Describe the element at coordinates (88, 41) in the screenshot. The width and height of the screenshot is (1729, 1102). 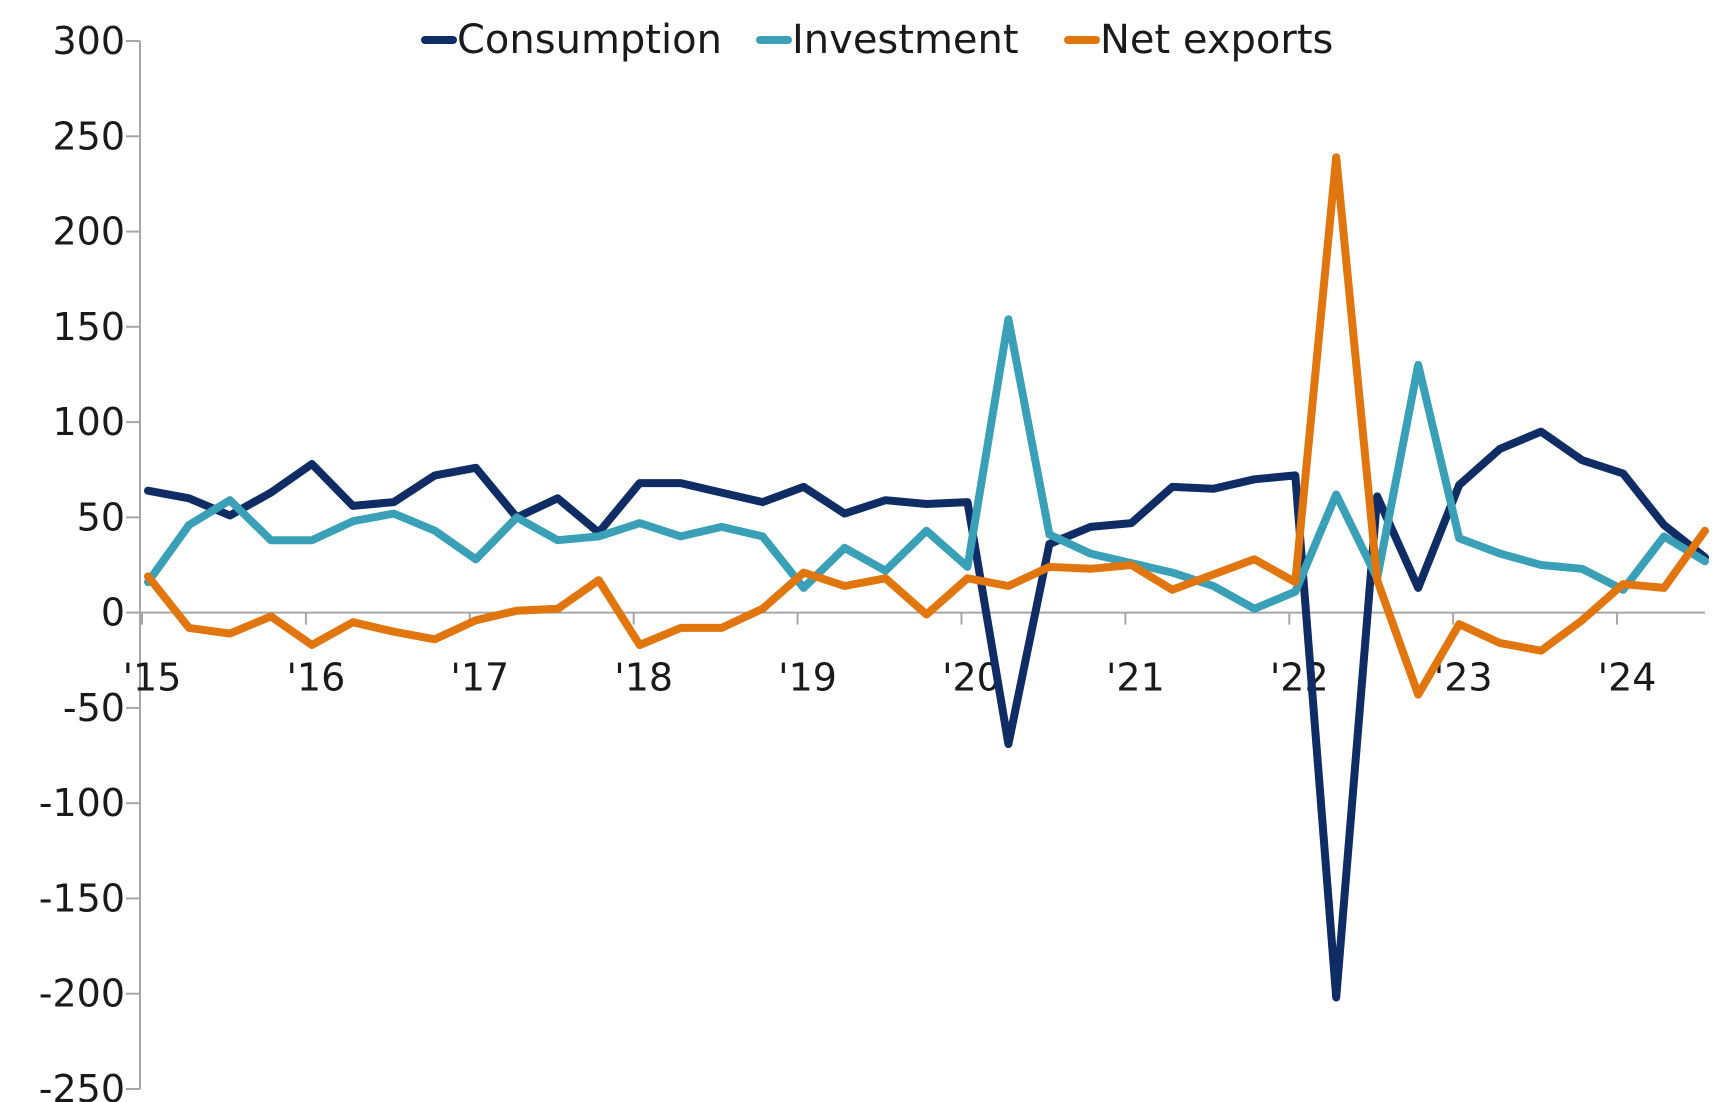
I see `y-tick-label: 300` at that location.